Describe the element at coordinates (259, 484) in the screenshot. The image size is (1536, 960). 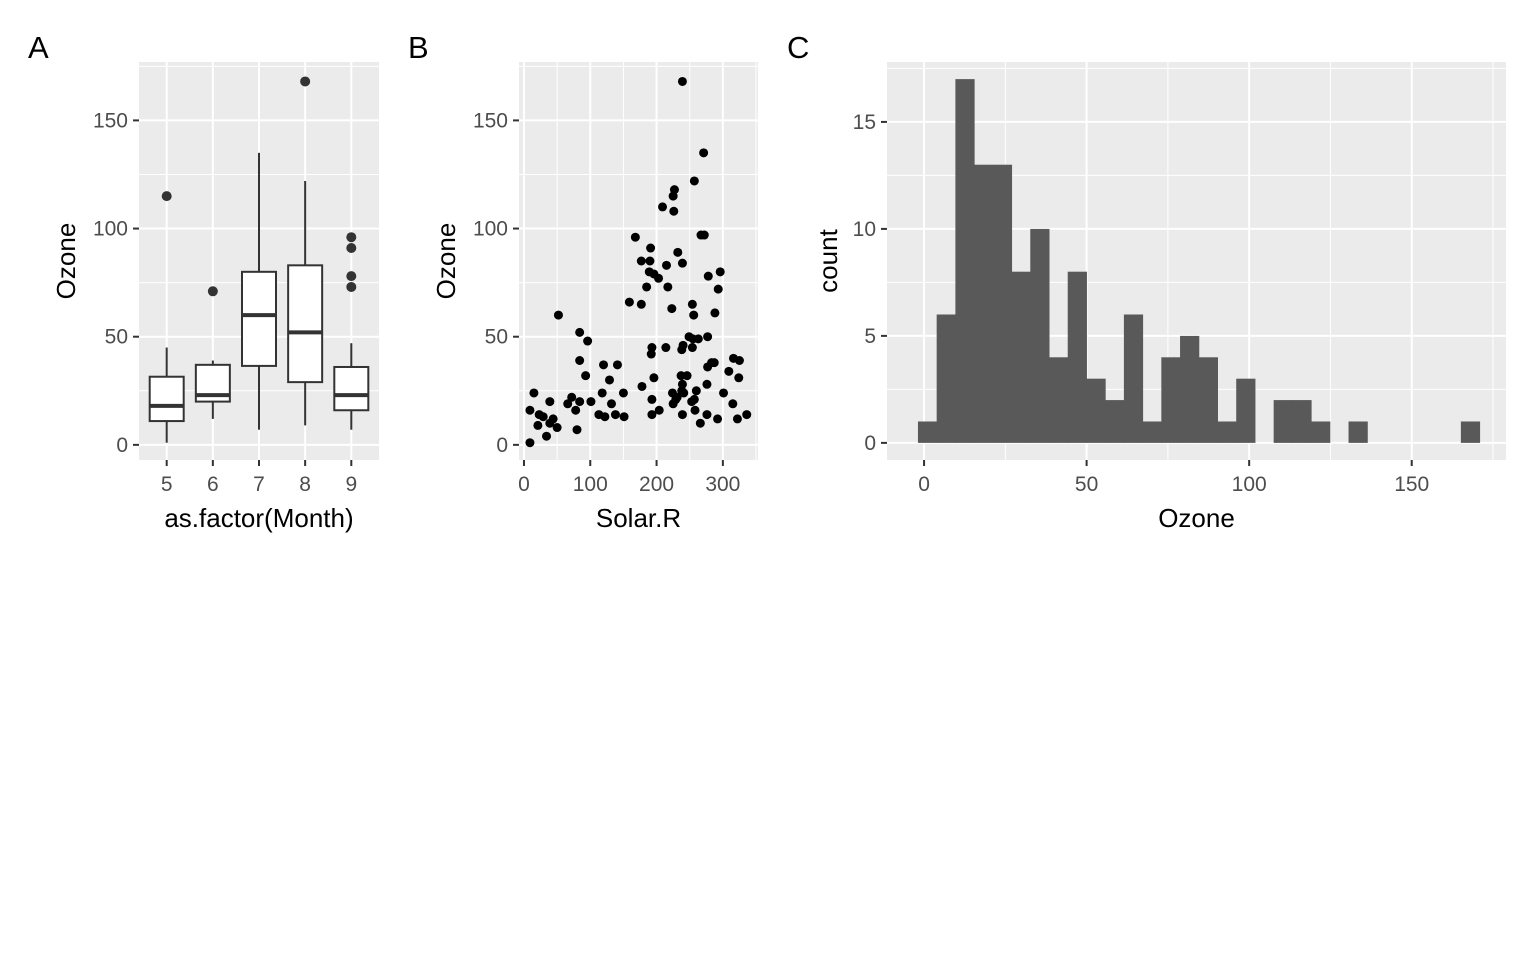
I see `x-tick-label: 7` at that location.